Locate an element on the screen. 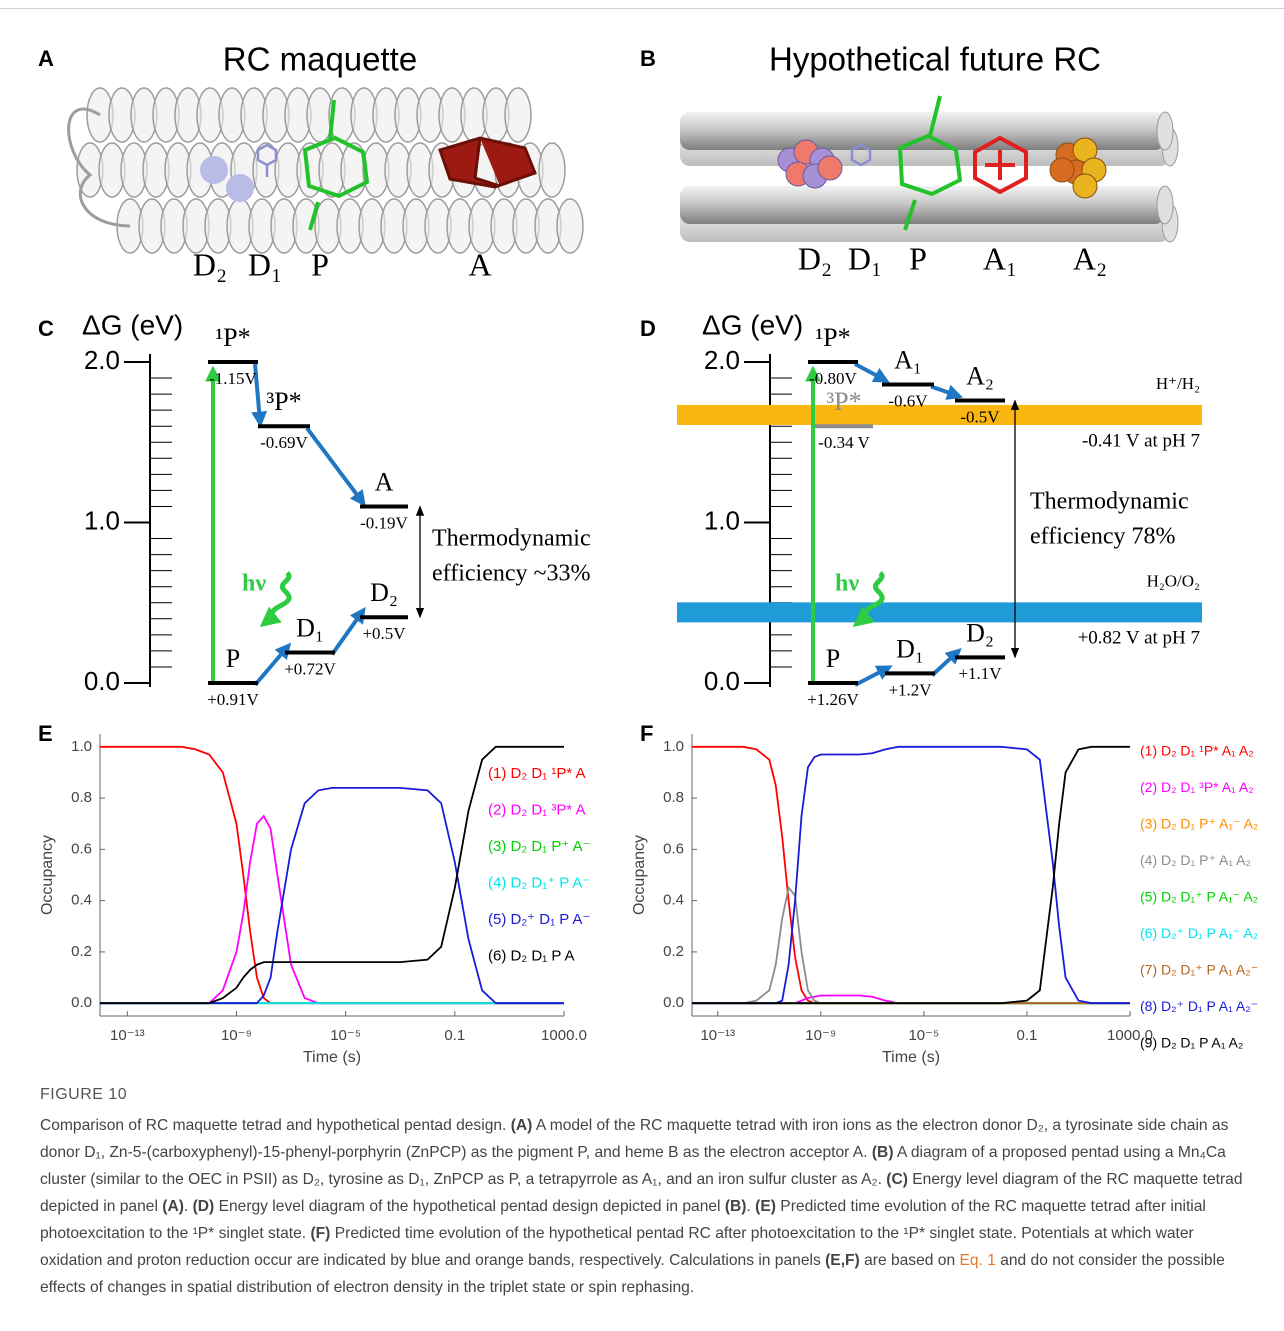  component-label: A₂ is located at coordinates (1090, 258).